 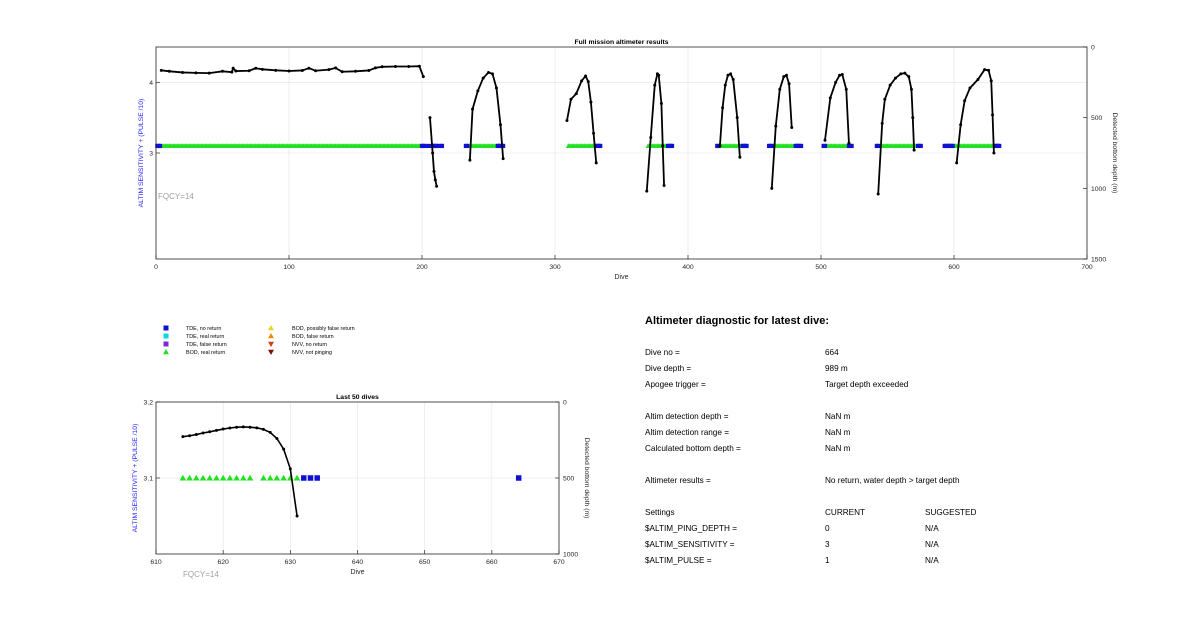 What do you see at coordinates (492, 562) in the screenshot?
I see `x-tick-label: 660` at bounding box center [492, 562].